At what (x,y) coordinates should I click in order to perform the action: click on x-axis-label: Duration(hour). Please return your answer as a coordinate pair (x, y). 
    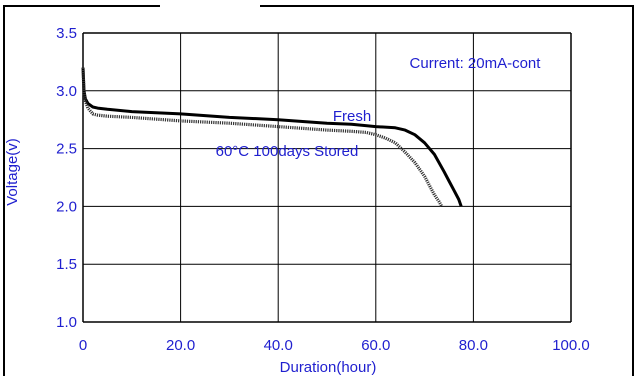
    Looking at the image, I should click on (328, 367).